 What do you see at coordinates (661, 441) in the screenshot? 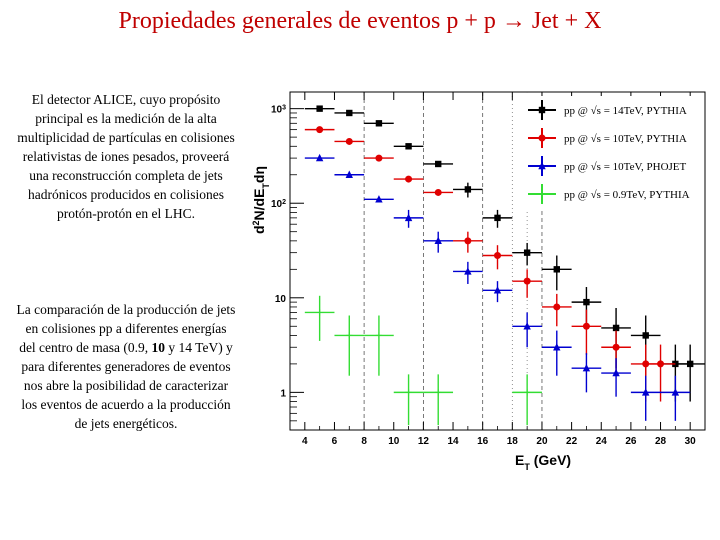
I see `x-tick-label: 28` at bounding box center [661, 441].